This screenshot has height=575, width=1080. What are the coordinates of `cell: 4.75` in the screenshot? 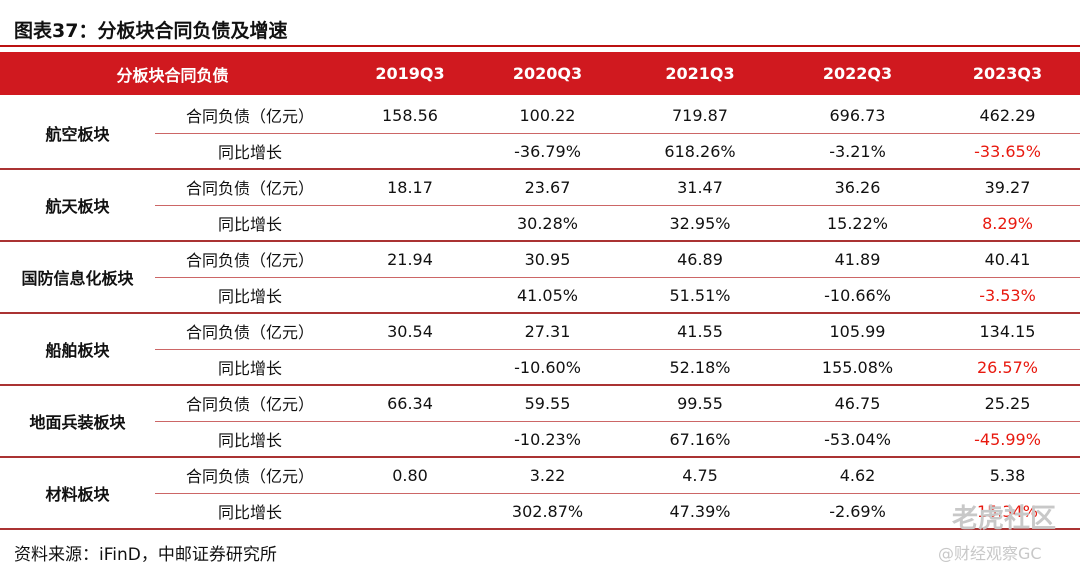 It's located at (700, 475).